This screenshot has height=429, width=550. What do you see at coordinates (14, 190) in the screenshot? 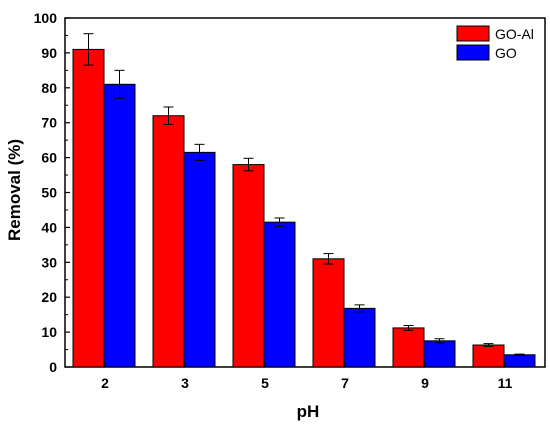
I see `y-axis-title: Removal (%)` at bounding box center [14, 190].